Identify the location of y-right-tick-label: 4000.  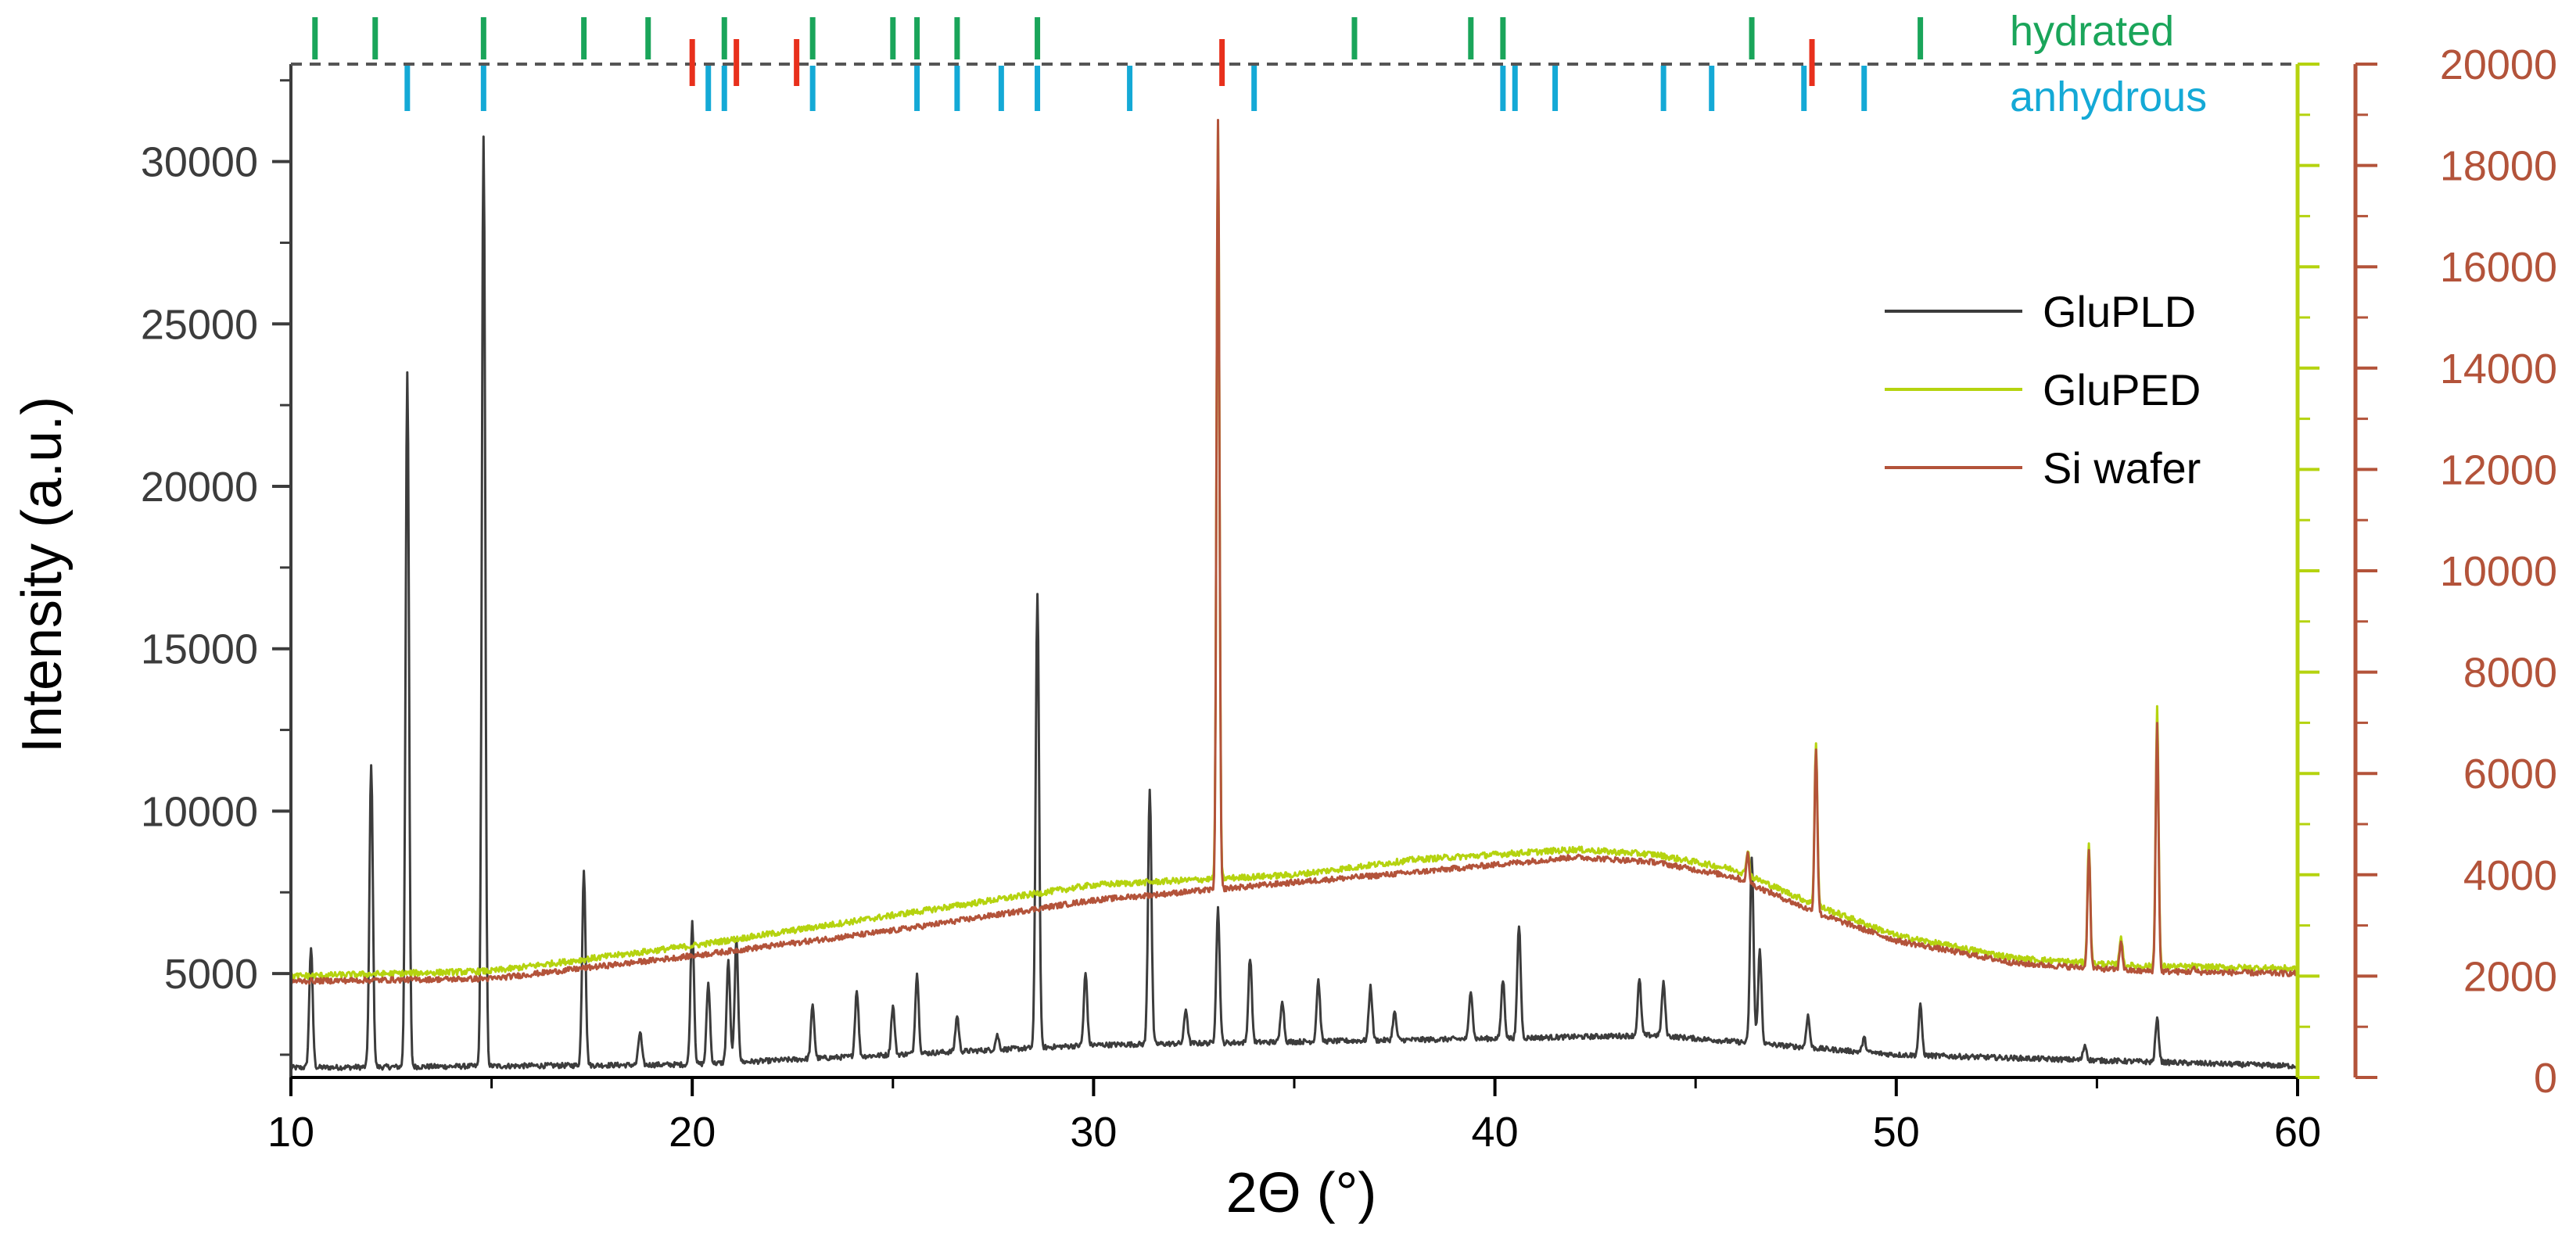
(2510, 875).